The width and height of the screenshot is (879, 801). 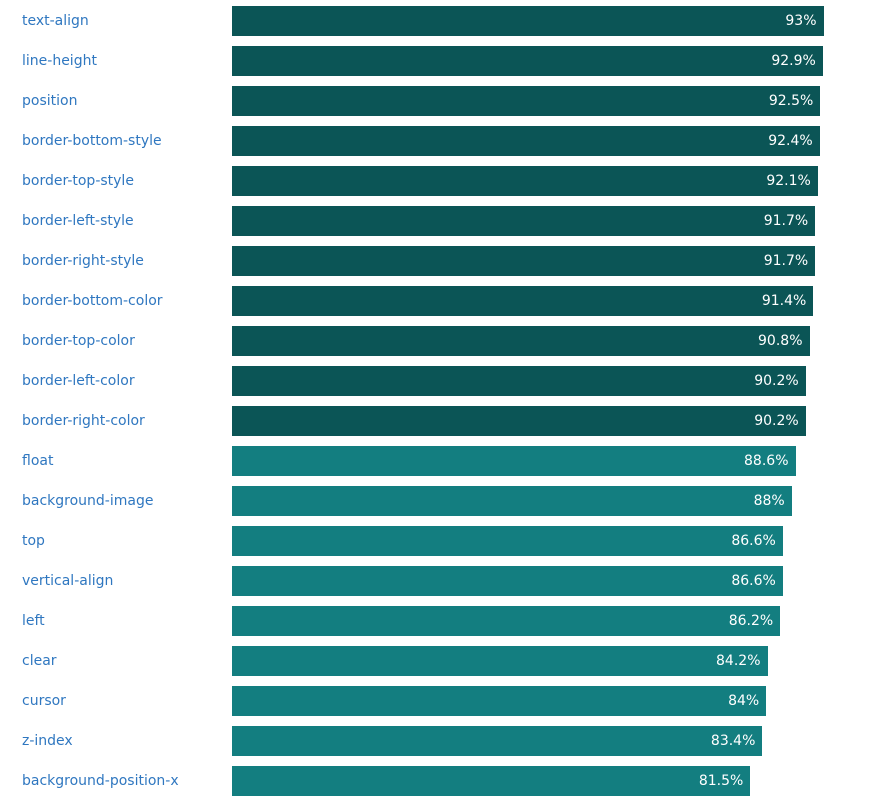 What do you see at coordinates (769, 501) in the screenshot?
I see `value-label: 88%` at bounding box center [769, 501].